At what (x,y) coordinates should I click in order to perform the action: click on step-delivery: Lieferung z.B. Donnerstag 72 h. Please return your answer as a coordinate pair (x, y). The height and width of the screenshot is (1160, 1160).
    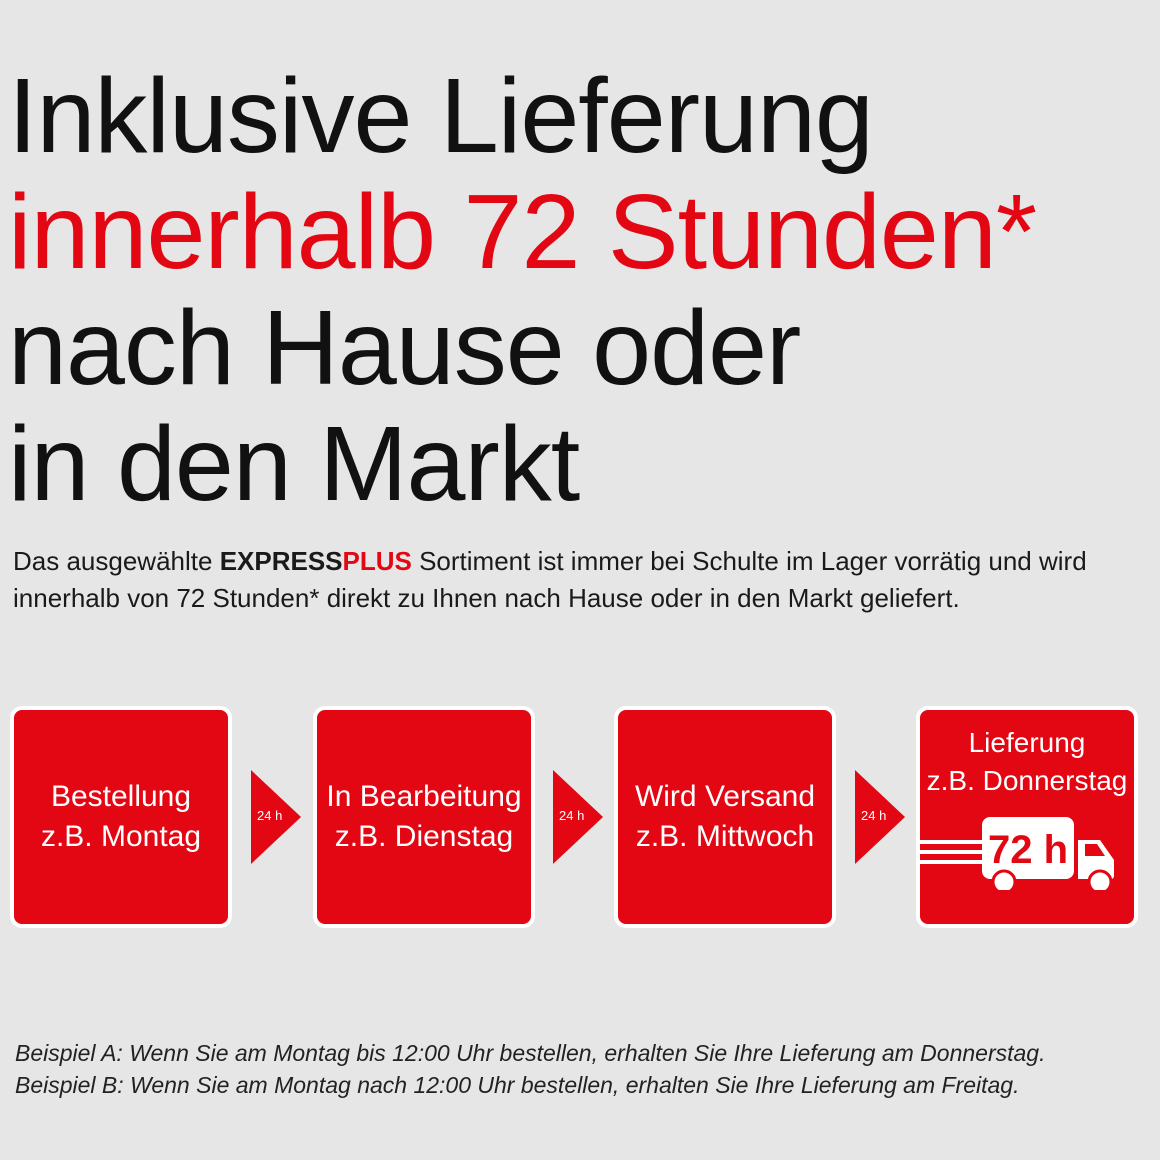
    Looking at the image, I should click on (1027, 817).